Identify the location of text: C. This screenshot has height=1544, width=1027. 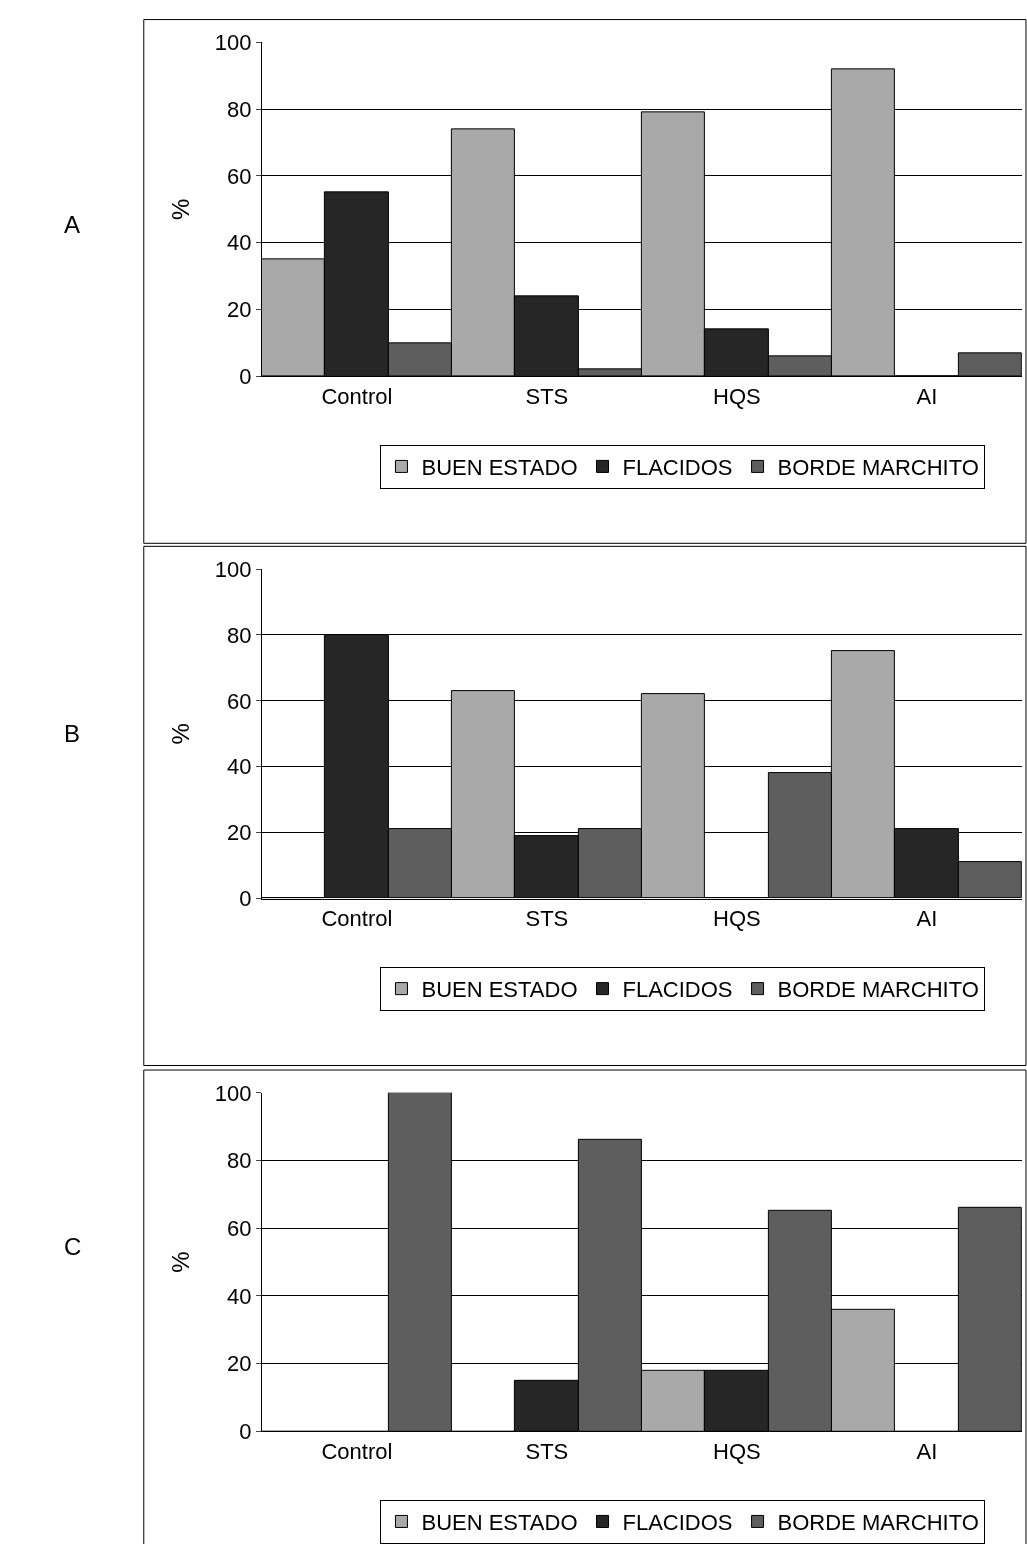
(73, 1246).